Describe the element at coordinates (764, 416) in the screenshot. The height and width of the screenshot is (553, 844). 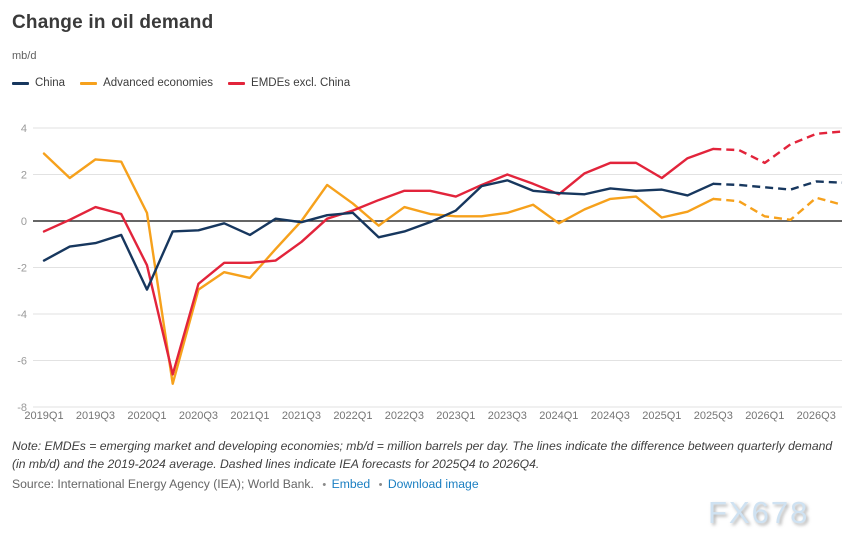
I see `svg-text: 2026Q1` at that location.